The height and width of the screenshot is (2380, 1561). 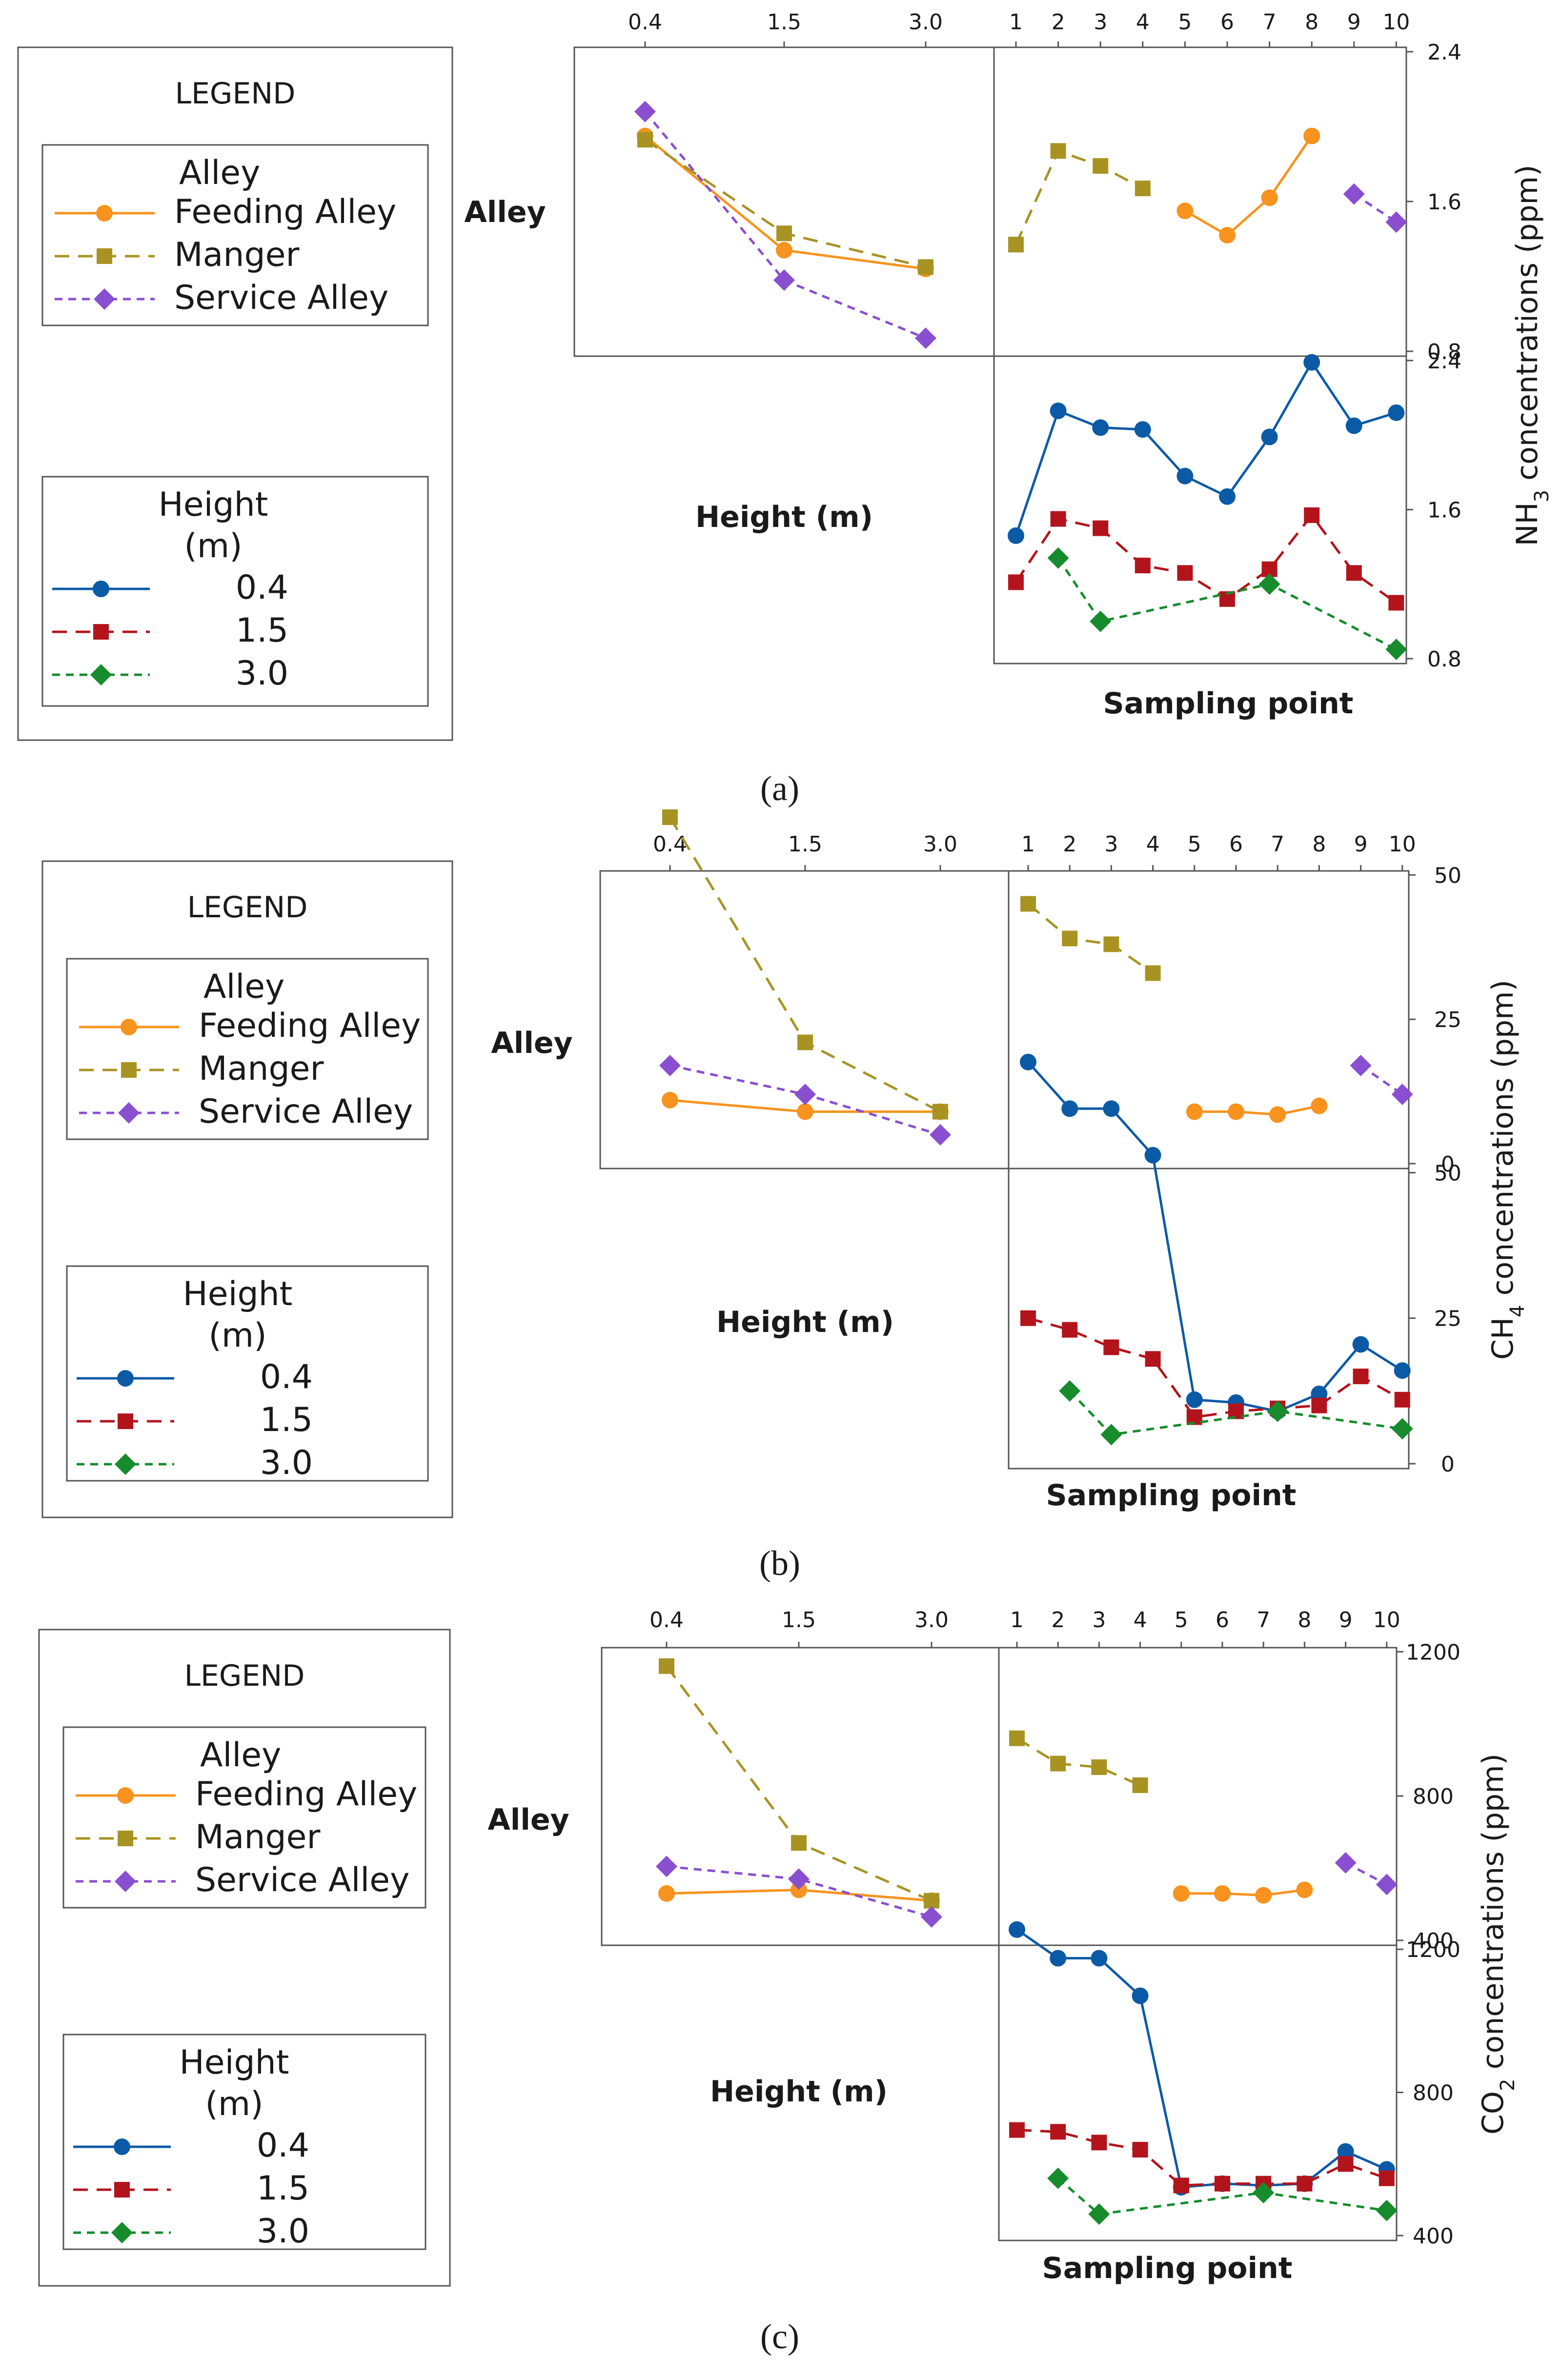 What do you see at coordinates (1433, 1796) in the screenshot?
I see `y-tick-label: 800` at bounding box center [1433, 1796].